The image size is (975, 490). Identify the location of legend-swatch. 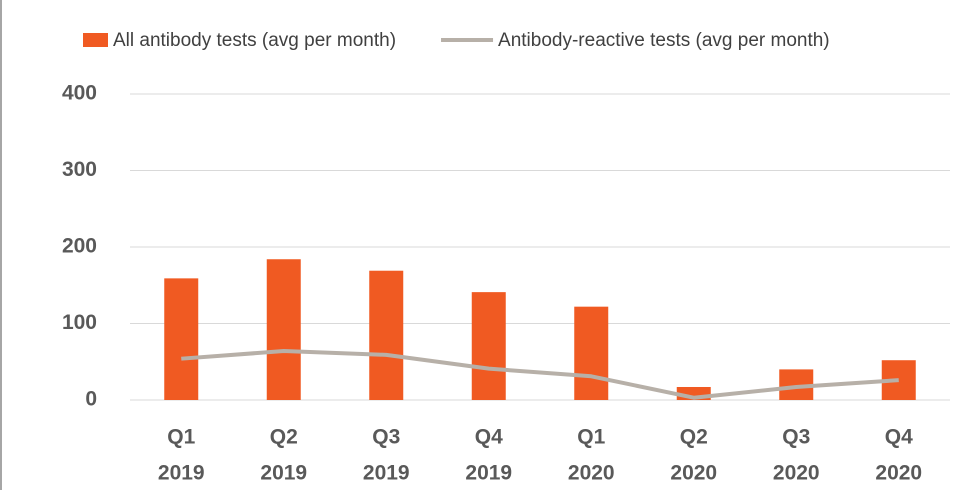
(95, 40).